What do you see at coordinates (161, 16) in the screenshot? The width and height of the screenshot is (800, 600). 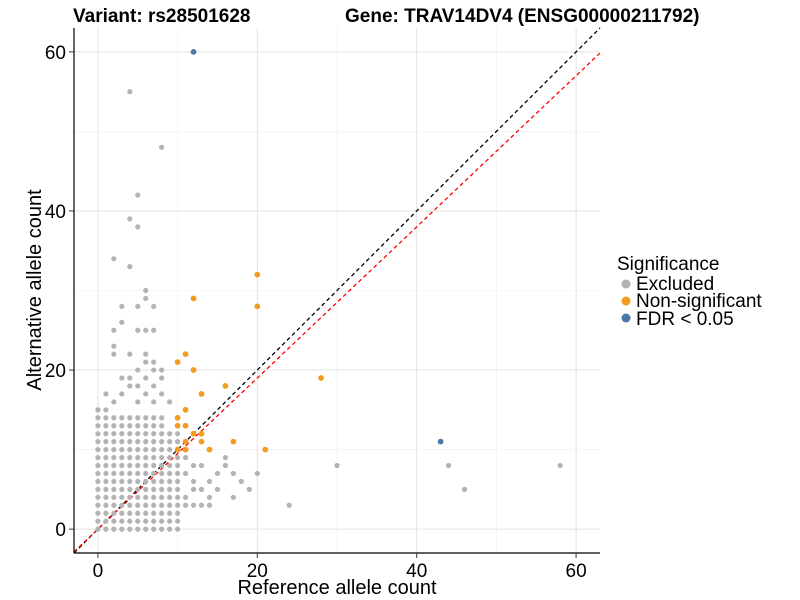 I see `title-variant: Variant: rs28501628` at bounding box center [161, 16].